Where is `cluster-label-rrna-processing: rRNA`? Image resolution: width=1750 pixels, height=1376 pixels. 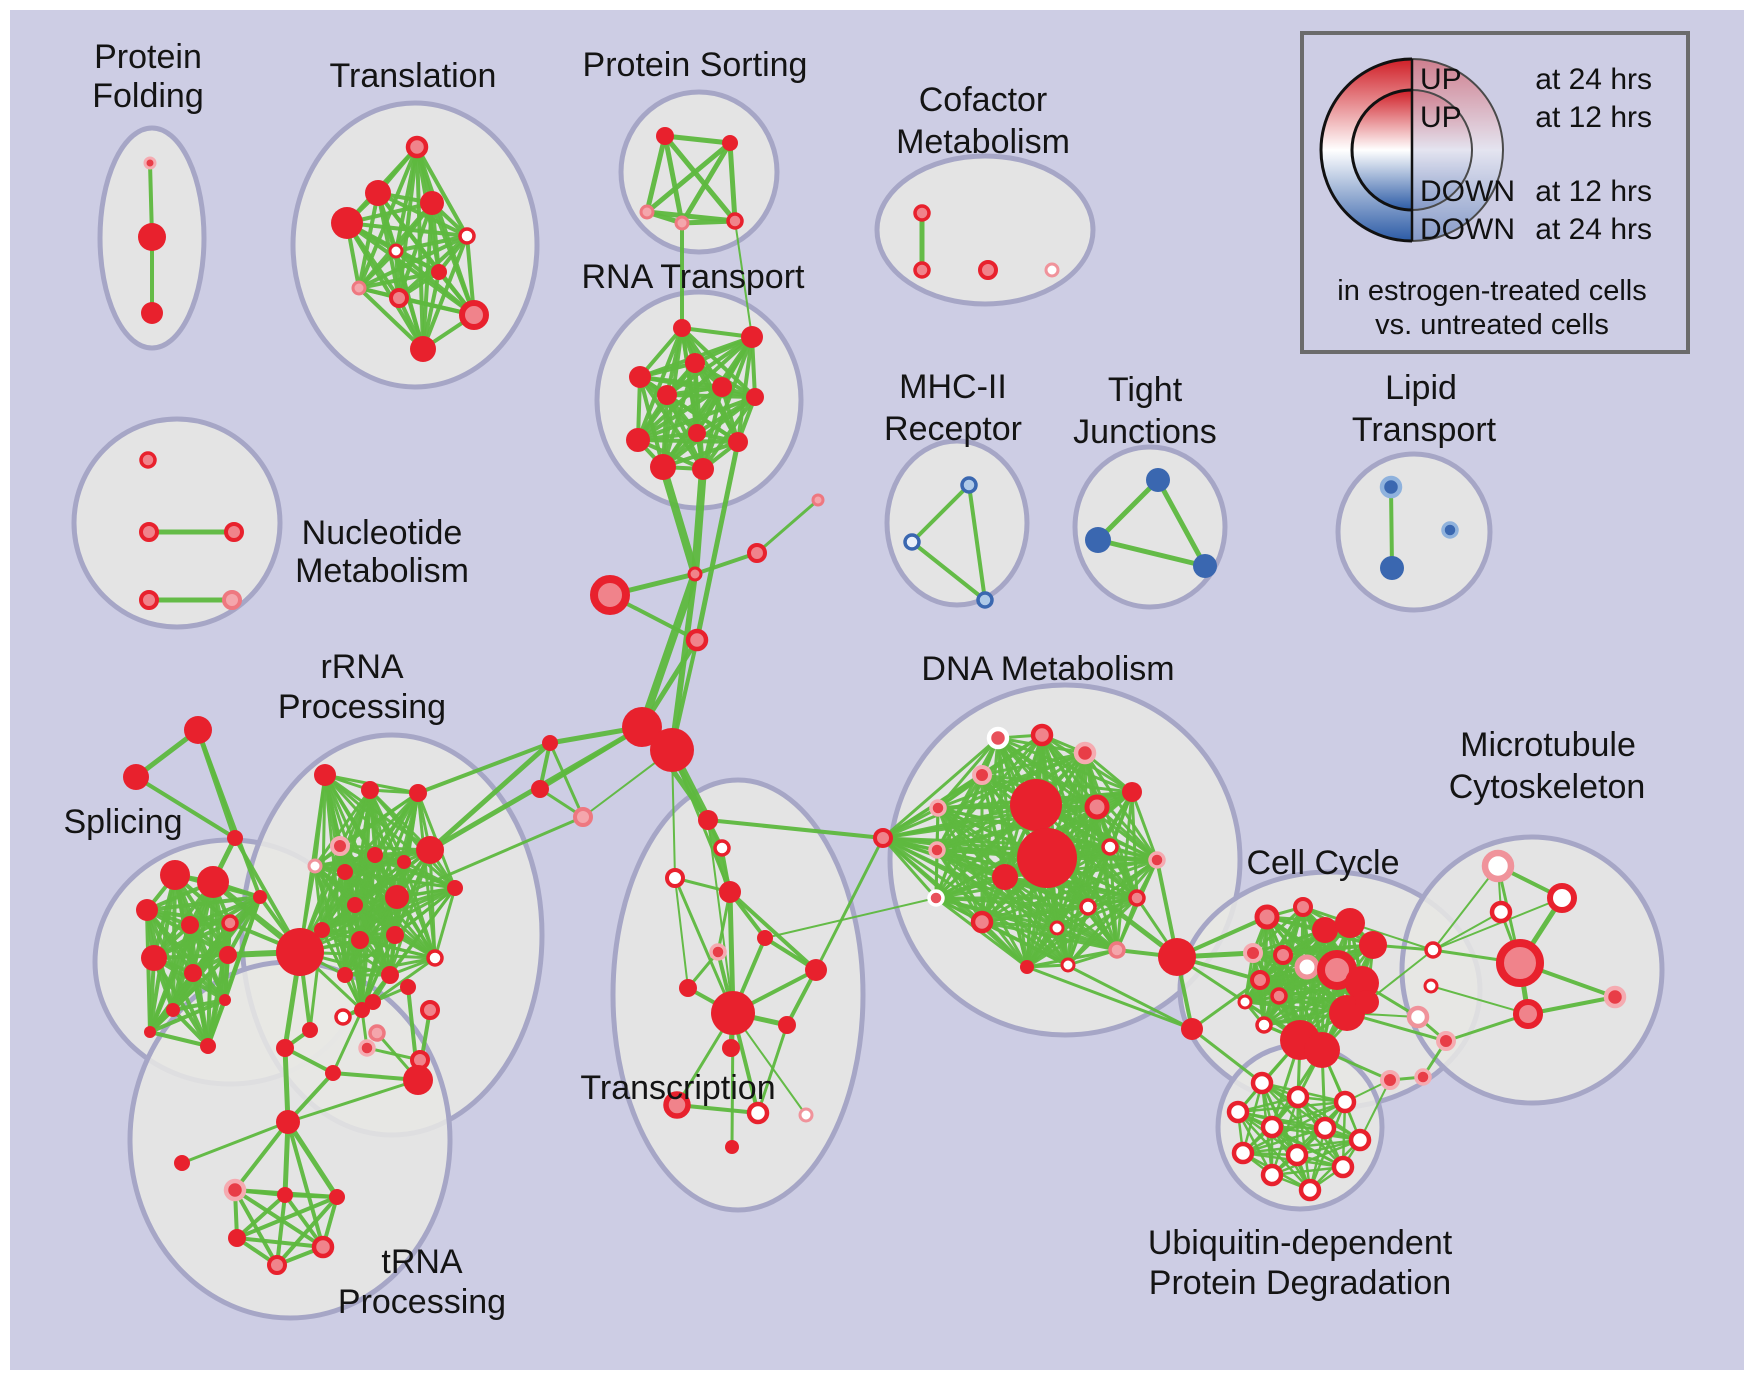 cluster-label-rrna-processing: rRNA is located at coordinates (361, 667).